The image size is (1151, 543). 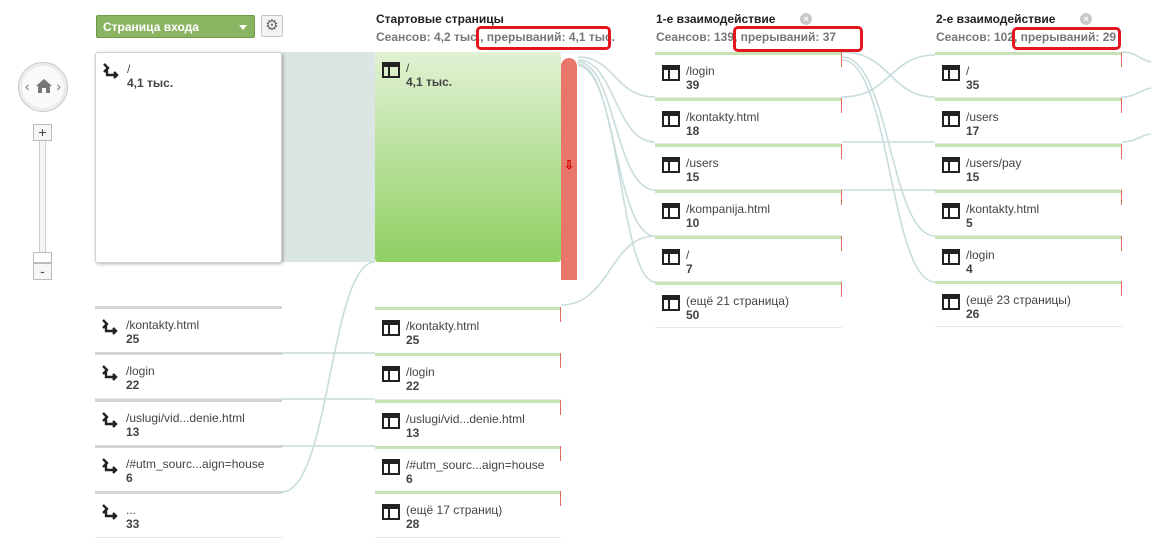 What do you see at coordinates (58, 86) in the screenshot?
I see `pan-right-icon: ›` at bounding box center [58, 86].